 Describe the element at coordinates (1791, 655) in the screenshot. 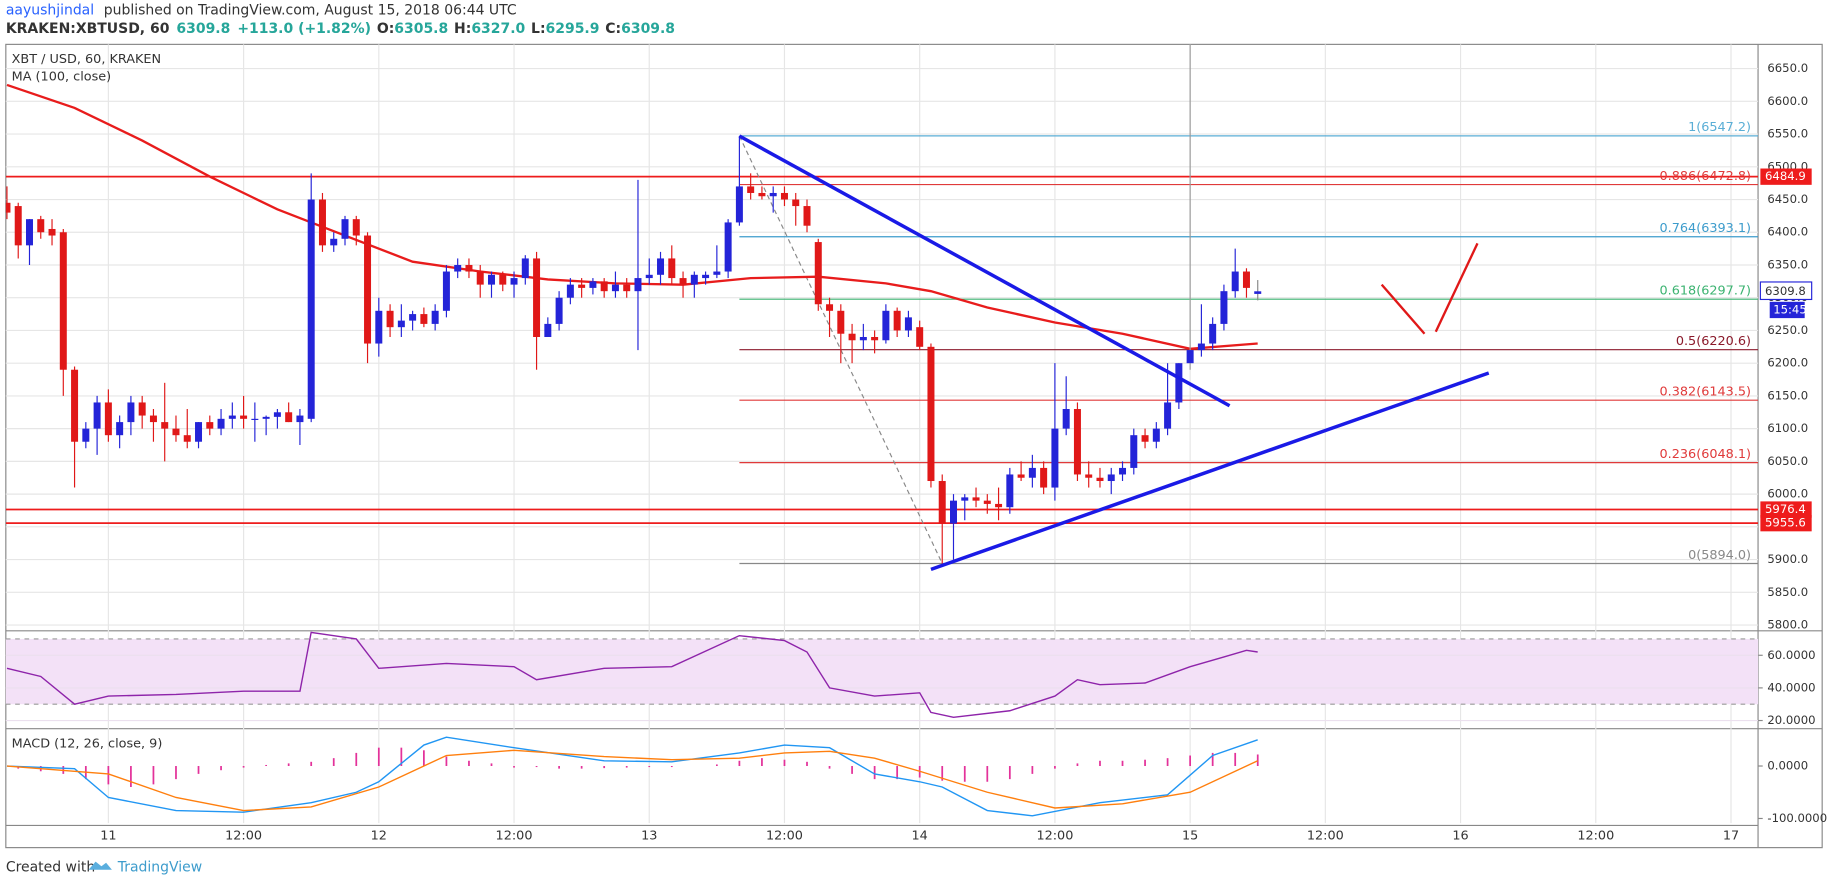

I see `y-tick-label: 60.0000` at that location.